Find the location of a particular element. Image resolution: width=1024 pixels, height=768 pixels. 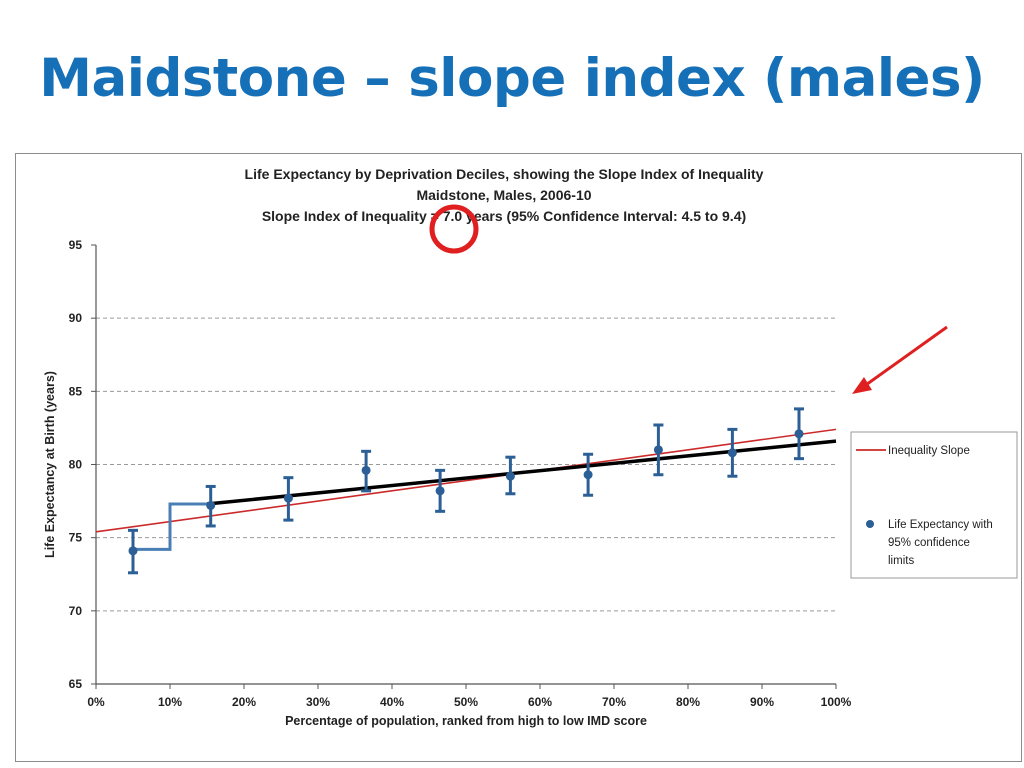

y-tick-label: 65 is located at coordinates (76, 684).